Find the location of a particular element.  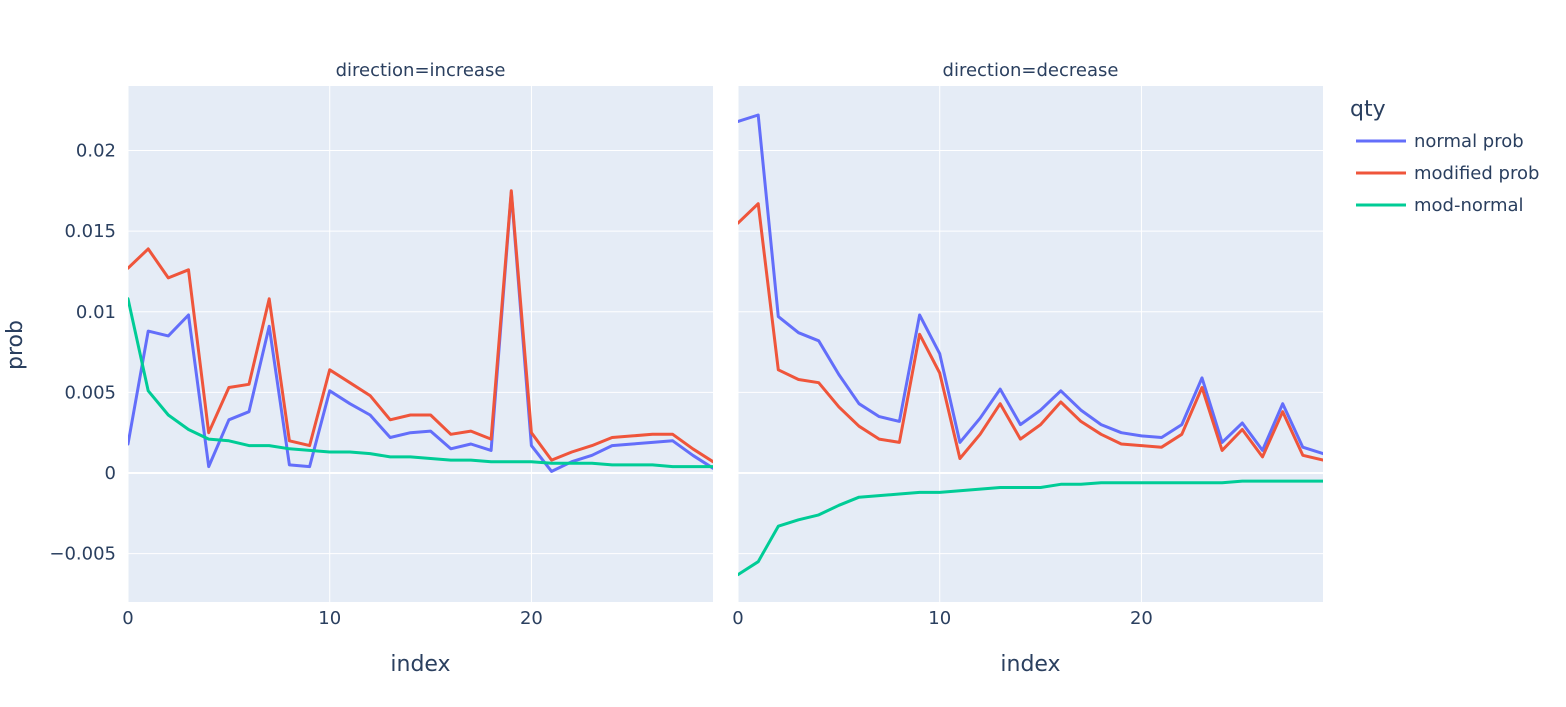

legend-label: normal prob is located at coordinates (1469, 141).